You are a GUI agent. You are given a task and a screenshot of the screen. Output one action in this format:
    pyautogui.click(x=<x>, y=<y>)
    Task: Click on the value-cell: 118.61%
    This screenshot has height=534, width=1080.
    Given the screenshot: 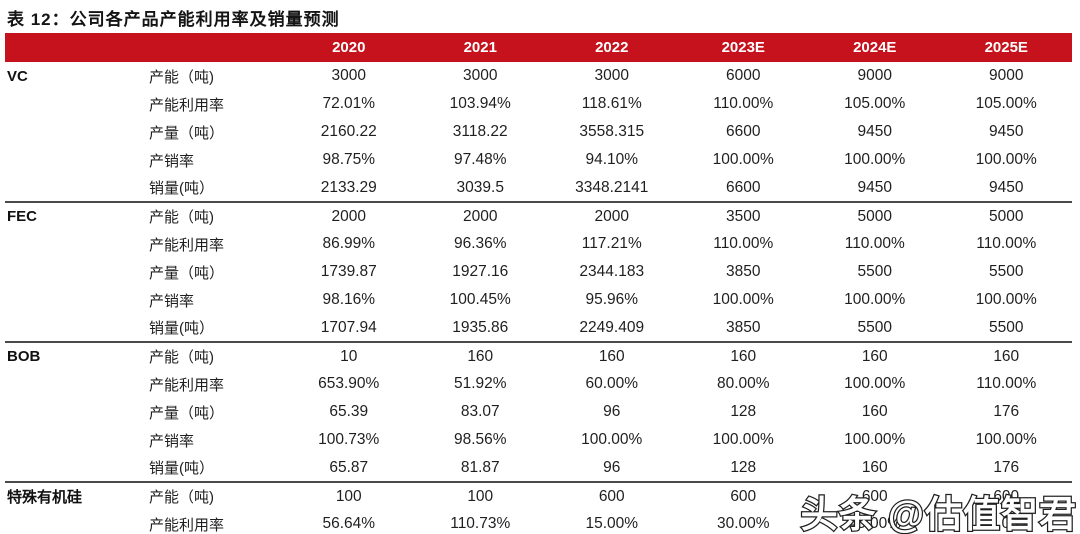 What is the action you would take?
    pyautogui.click(x=611, y=103)
    